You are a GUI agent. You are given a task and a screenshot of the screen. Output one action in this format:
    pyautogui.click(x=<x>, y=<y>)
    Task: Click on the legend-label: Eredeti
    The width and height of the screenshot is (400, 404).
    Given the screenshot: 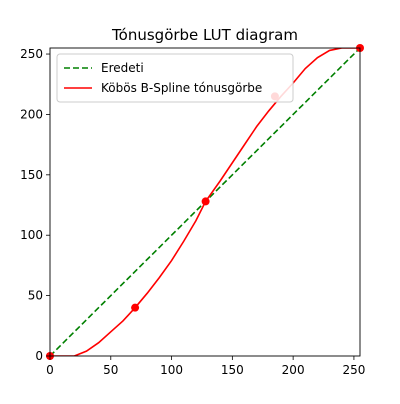 What is the action you would take?
    pyautogui.click(x=122, y=68)
    